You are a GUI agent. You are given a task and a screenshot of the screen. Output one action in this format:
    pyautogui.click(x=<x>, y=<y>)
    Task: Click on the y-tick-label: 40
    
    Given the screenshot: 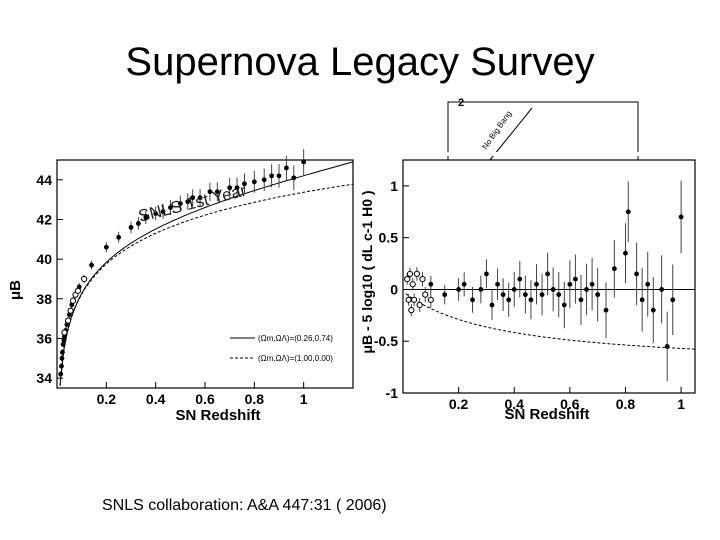 What is the action you would take?
    pyautogui.click(x=44, y=259)
    